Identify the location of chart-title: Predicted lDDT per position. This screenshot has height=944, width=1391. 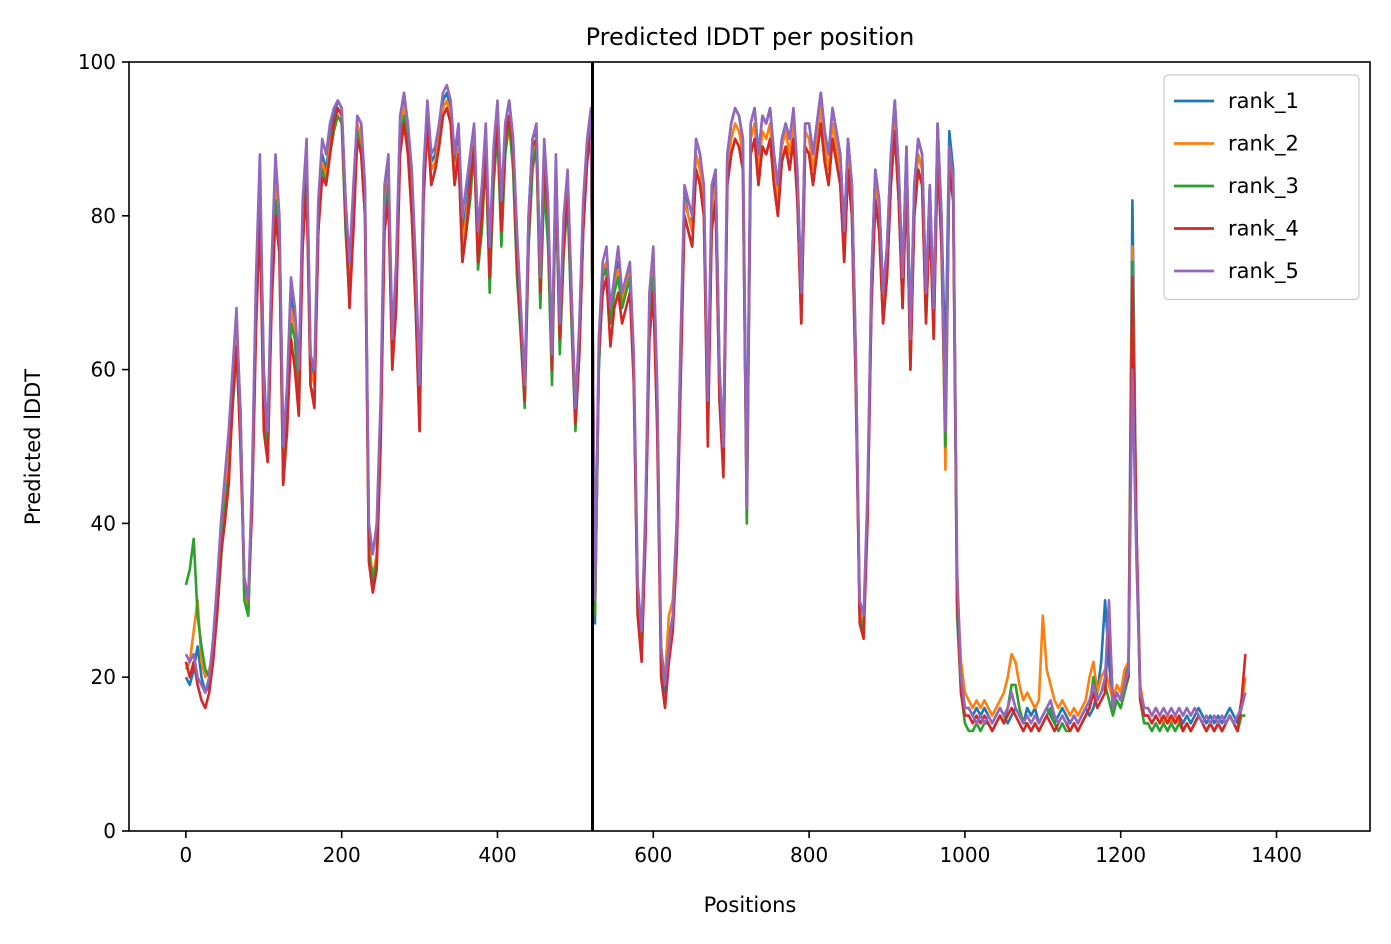
(750, 37).